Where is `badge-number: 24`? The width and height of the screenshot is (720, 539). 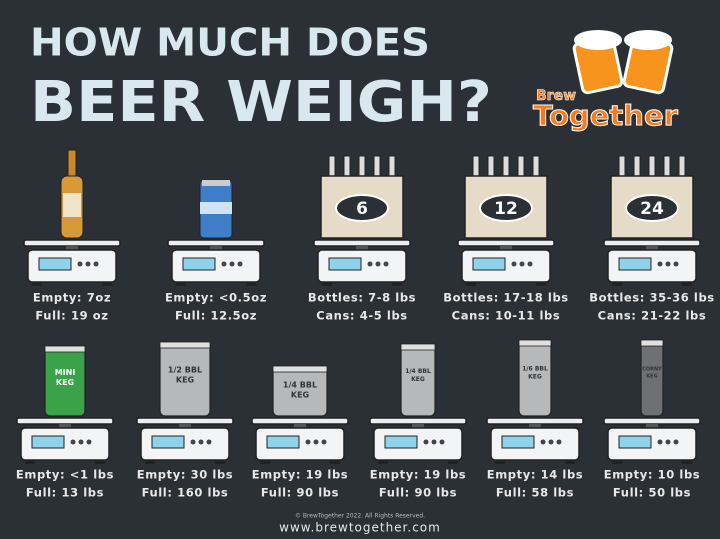 badge-number: 24 is located at coordinates (652, 209).